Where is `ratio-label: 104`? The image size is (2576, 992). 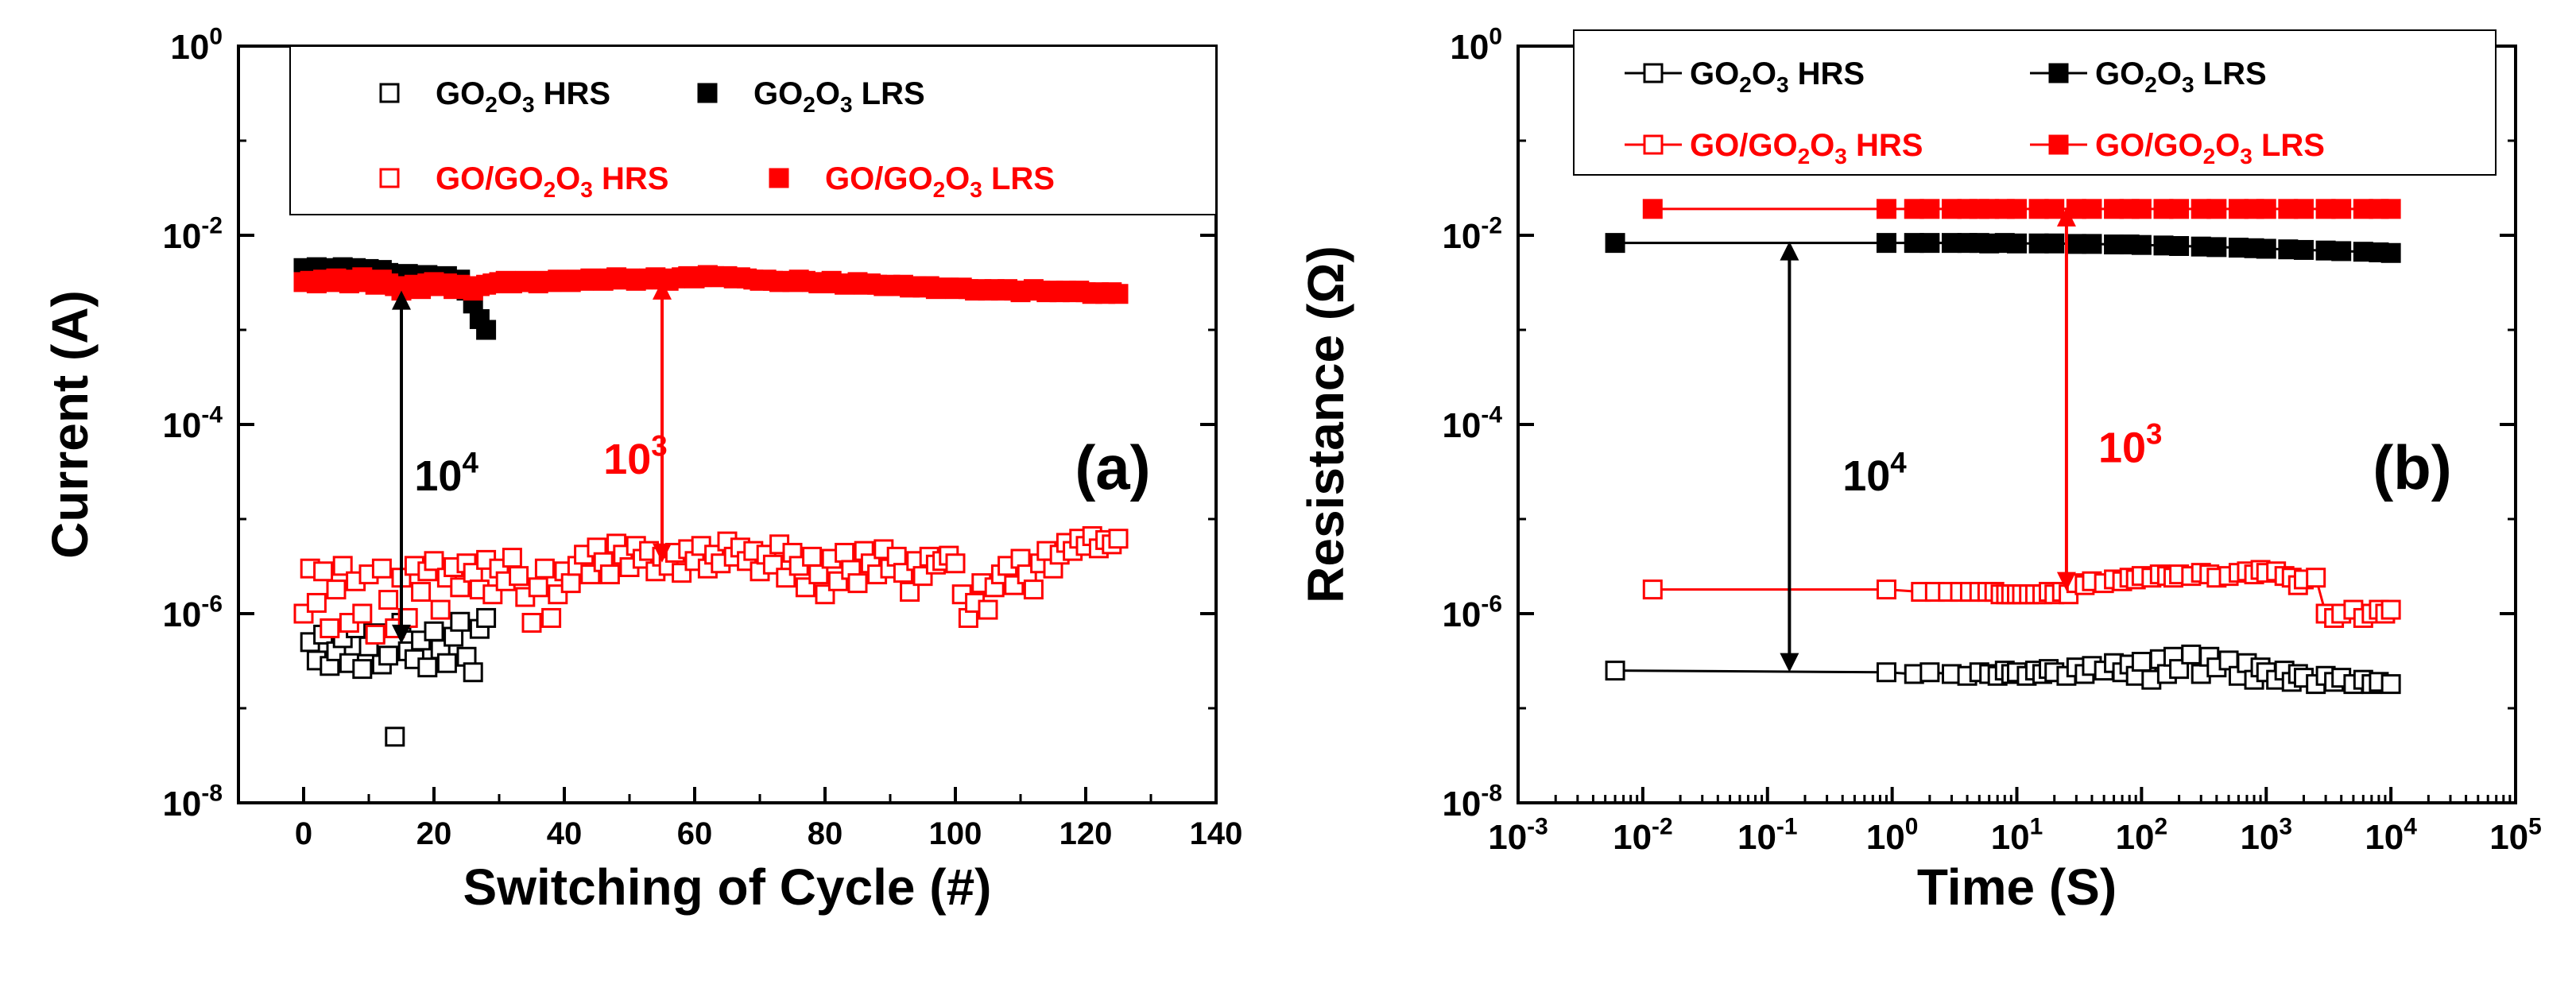 ratio-label: 104 is located at coordinates (1874, 473).